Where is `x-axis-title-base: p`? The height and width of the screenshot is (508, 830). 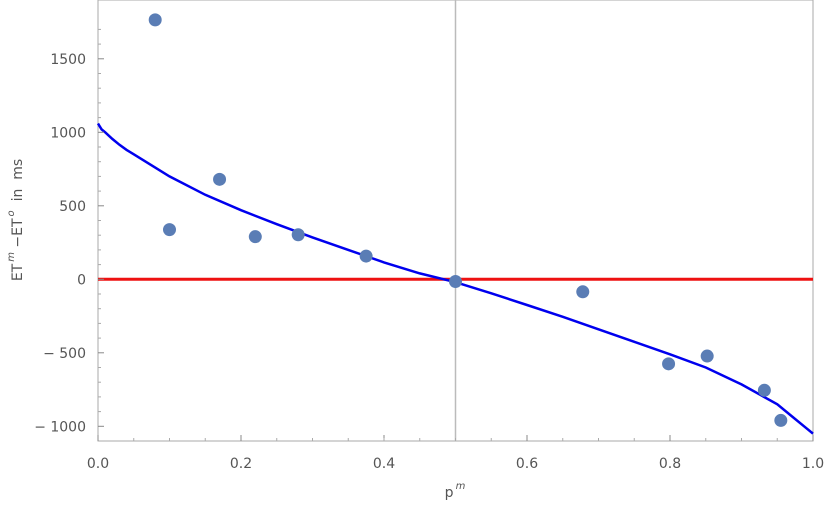 x-axis-title-base: p is located at coordinates (449, 493).